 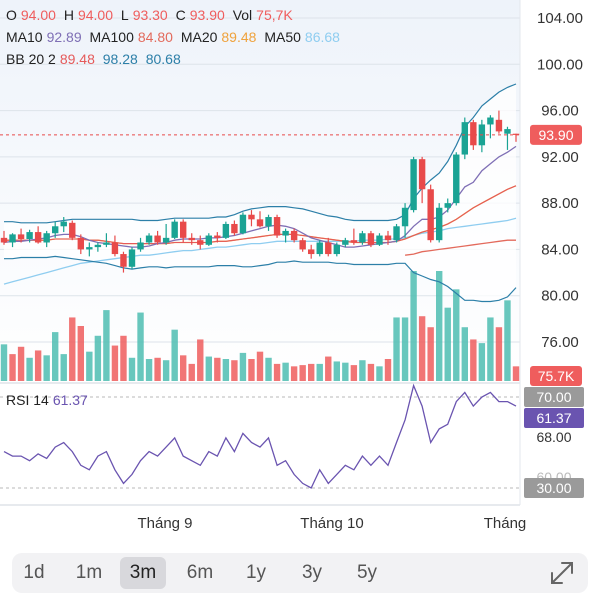 What do you see at coordinates (31, 59) in the screenshot?
I see `bb-label: BB 20 2` at bounding box center [31, 59].